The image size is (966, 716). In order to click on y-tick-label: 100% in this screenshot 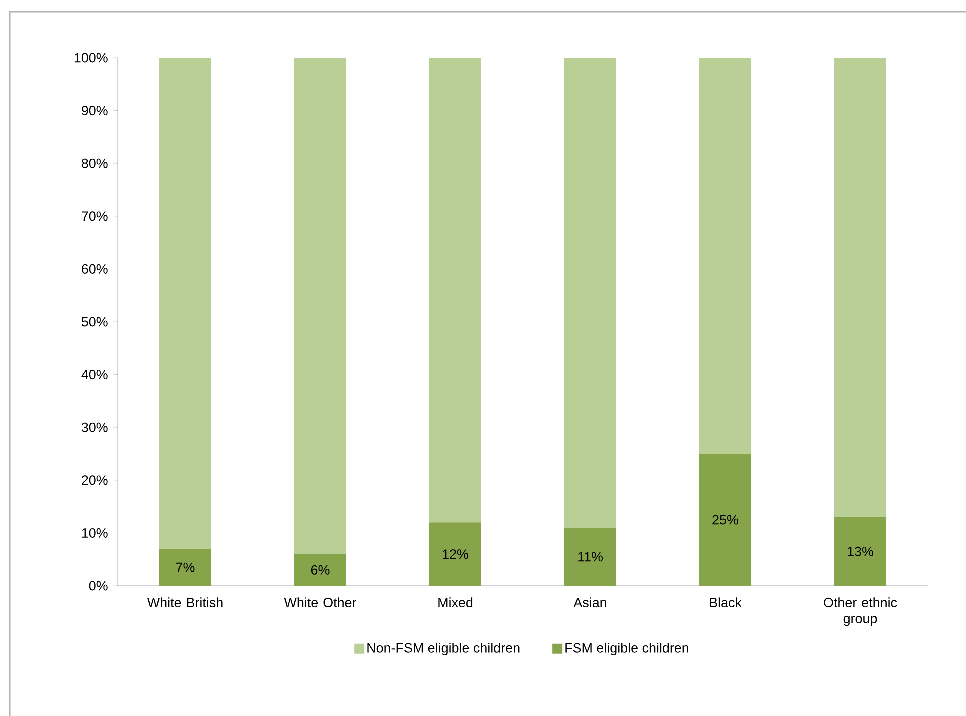, I will do `click(91, 58)`.